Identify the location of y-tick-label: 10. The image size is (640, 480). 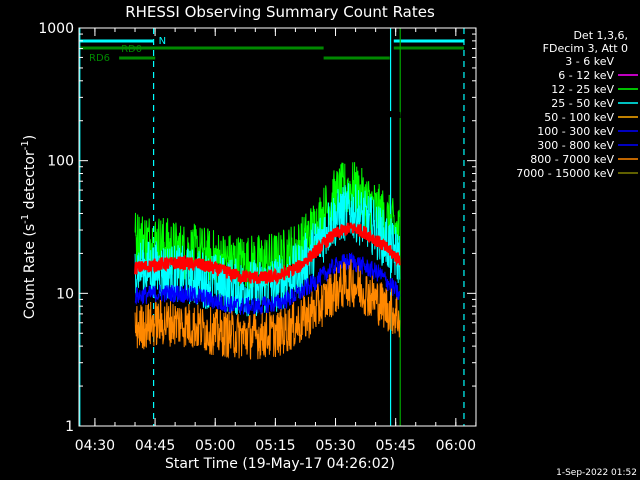
(65, 294).